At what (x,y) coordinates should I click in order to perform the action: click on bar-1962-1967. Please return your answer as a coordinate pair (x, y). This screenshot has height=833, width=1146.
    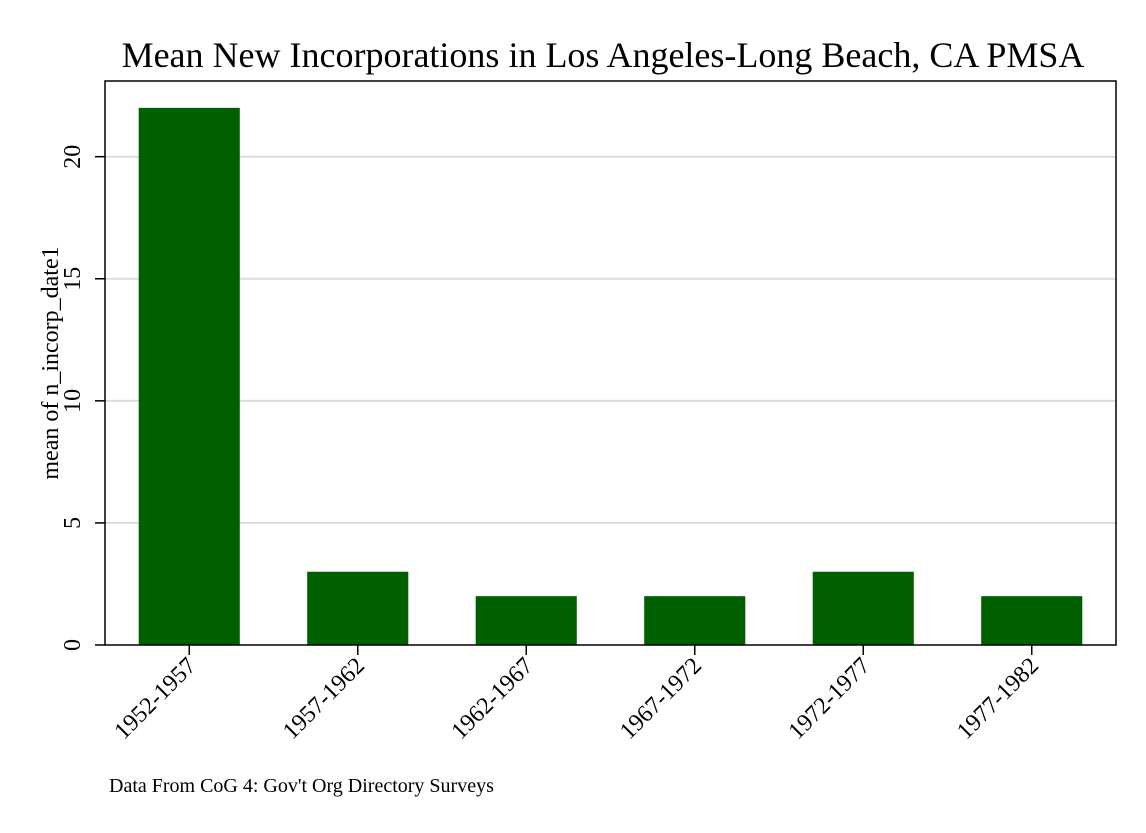
    Looking at the image, I should click on (526, 620).